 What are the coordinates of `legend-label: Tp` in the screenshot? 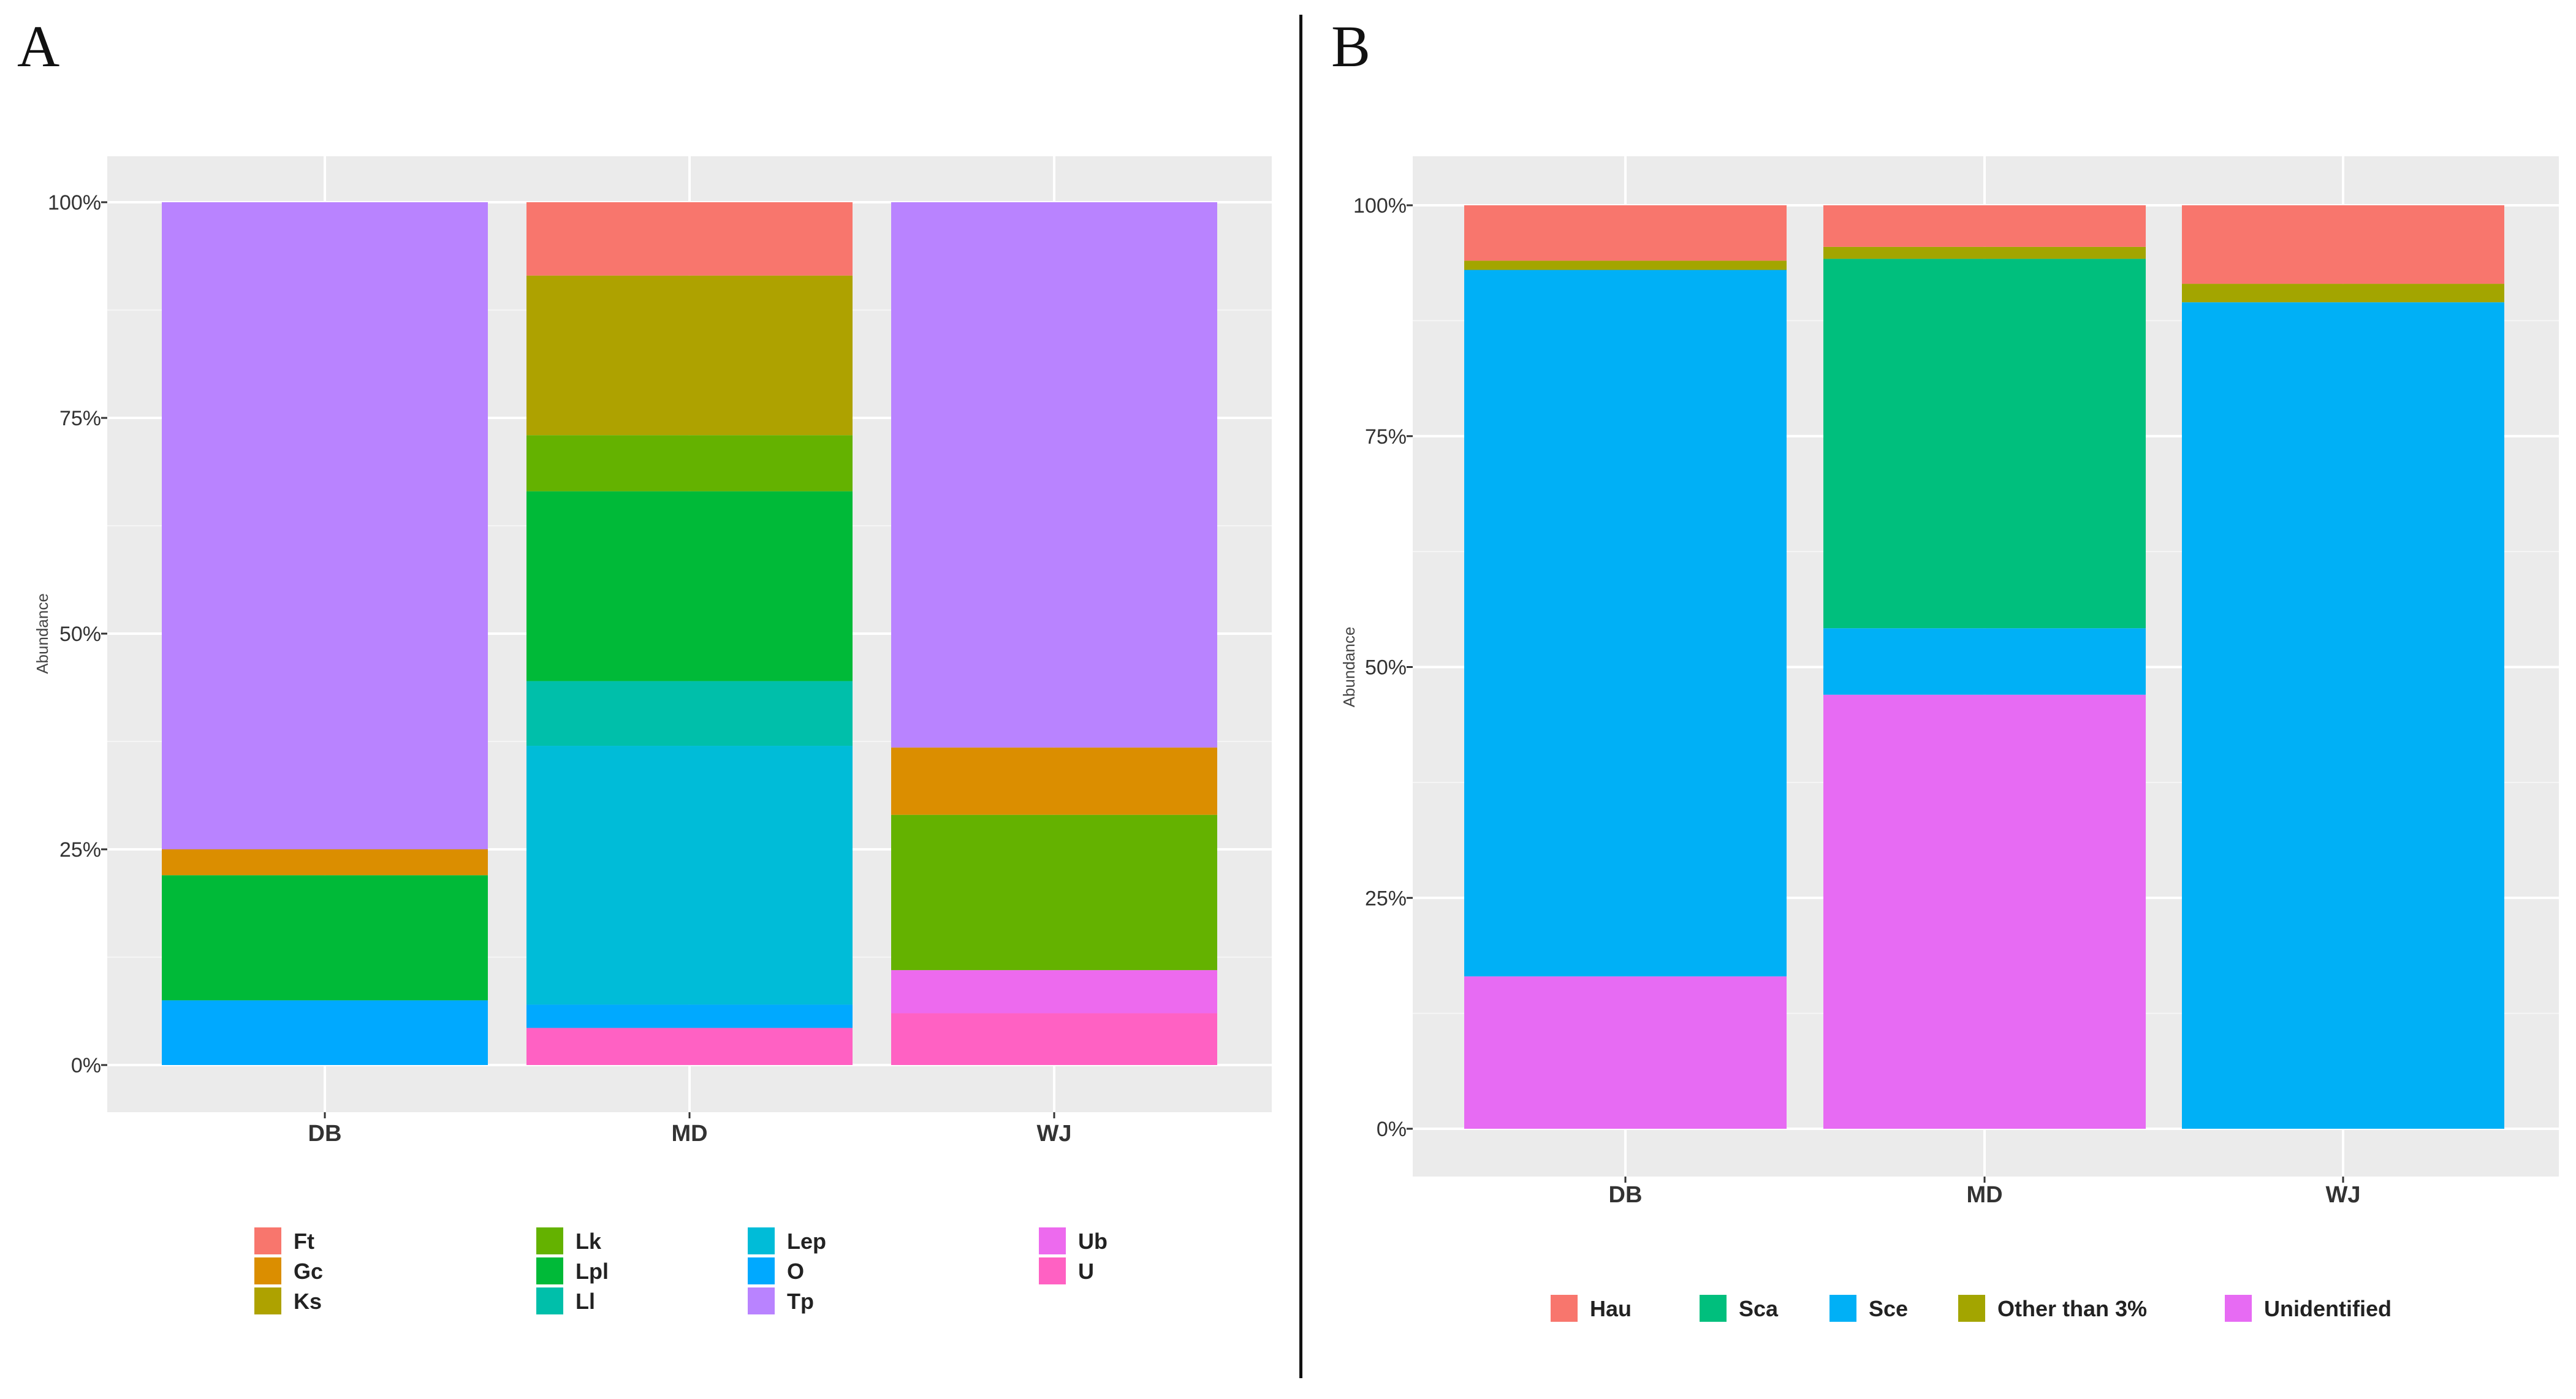 It's located at (800, 1301).